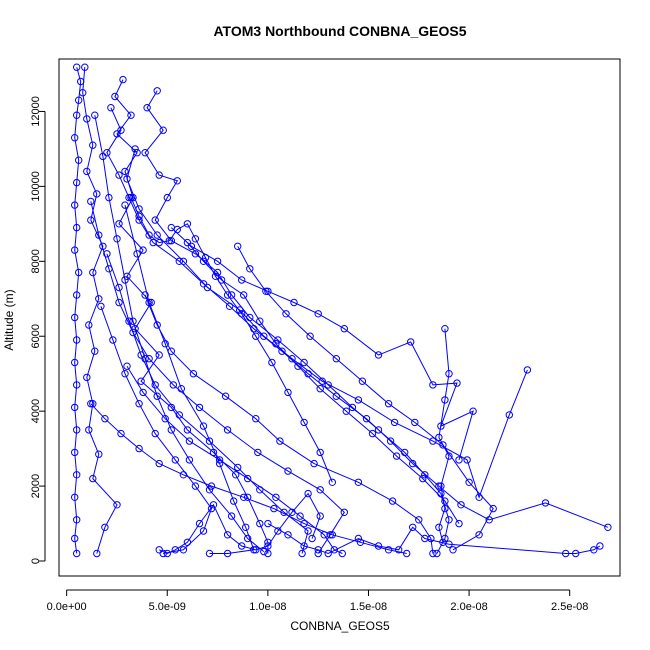 The image size is (650, 650). Describe the element at coordinates (36, 261) in the screenshot. I see `y-tick-label: 8000` at that location.